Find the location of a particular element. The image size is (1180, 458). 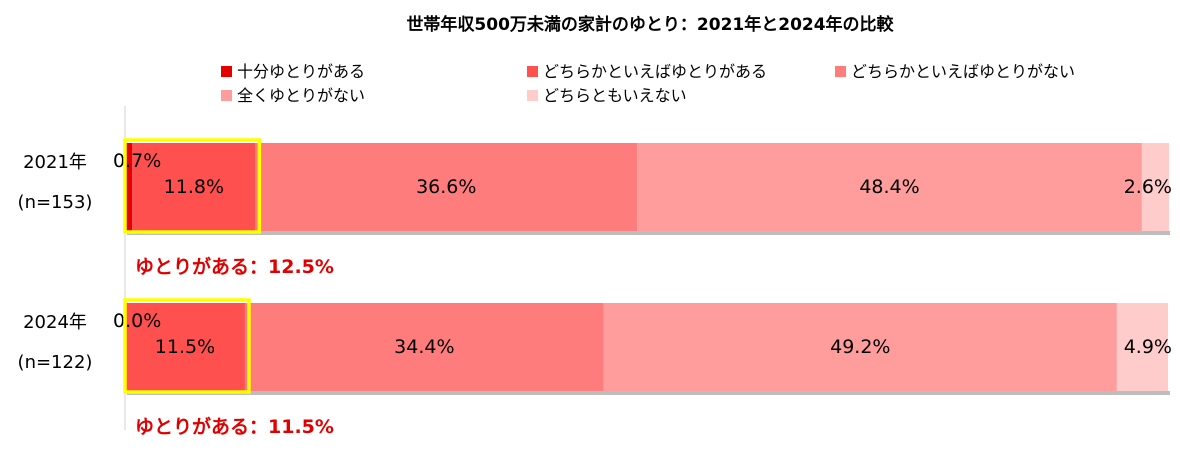

data-label: 0.7% is located at coordinates (137, 161).